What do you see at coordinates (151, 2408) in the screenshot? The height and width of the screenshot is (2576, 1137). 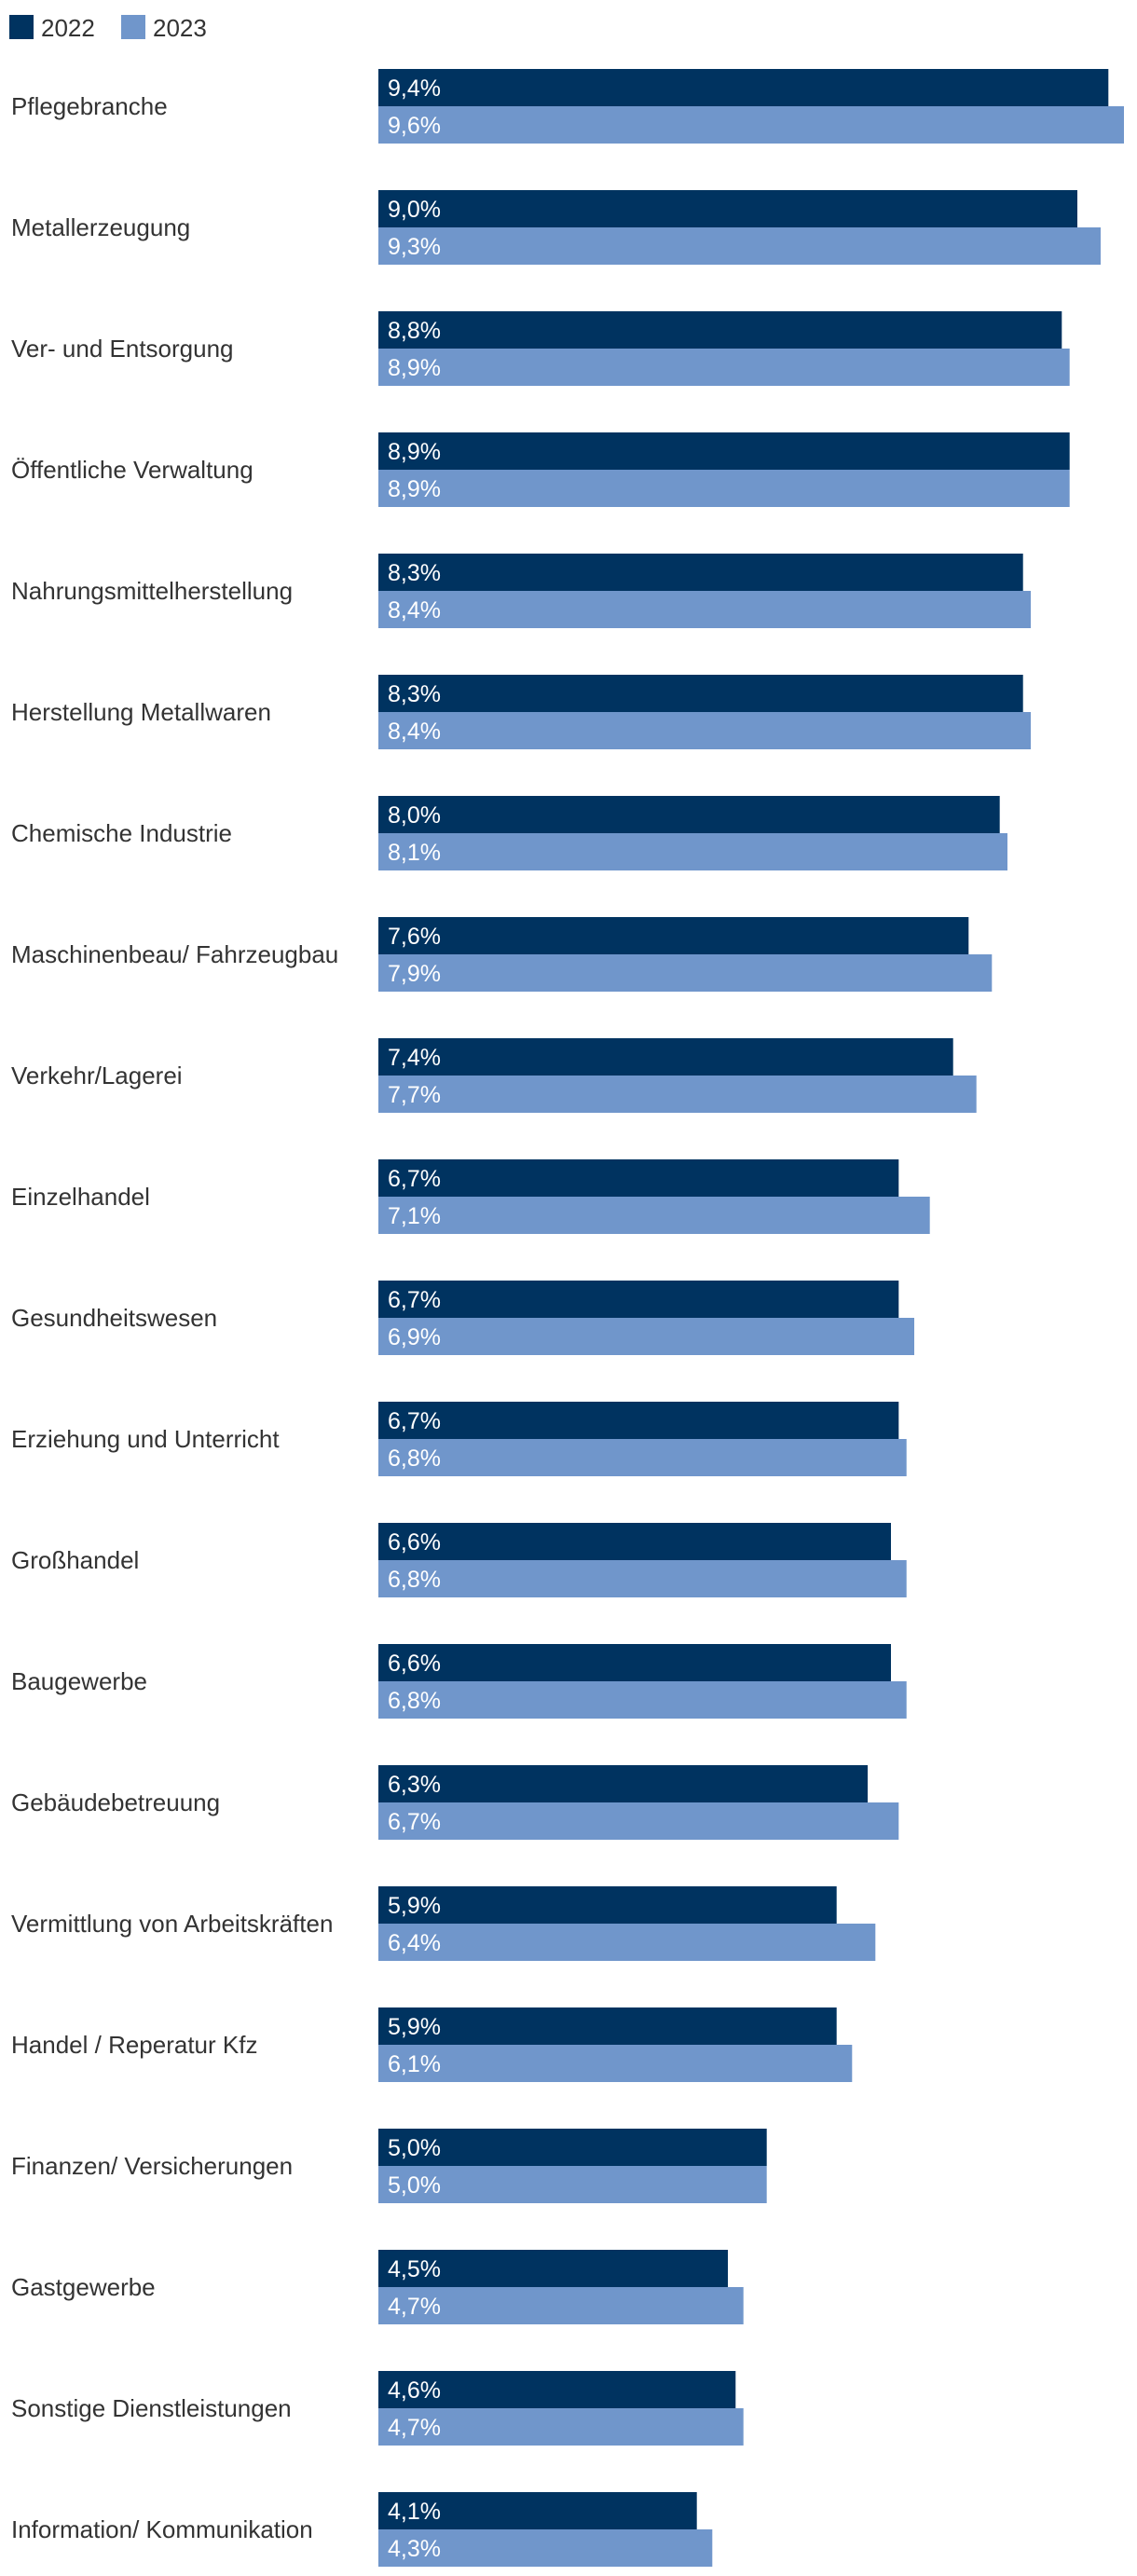 I see `category-label: Sonstige Dienstleistungen` at bounding box center [151, 2408].